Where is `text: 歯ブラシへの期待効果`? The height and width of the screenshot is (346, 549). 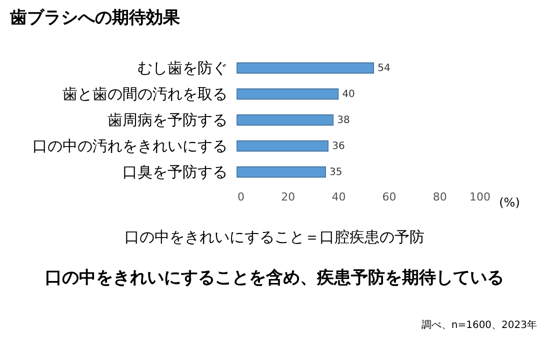 text: 歯ブラシへの期待効果 is located at coordinates (95, 18).